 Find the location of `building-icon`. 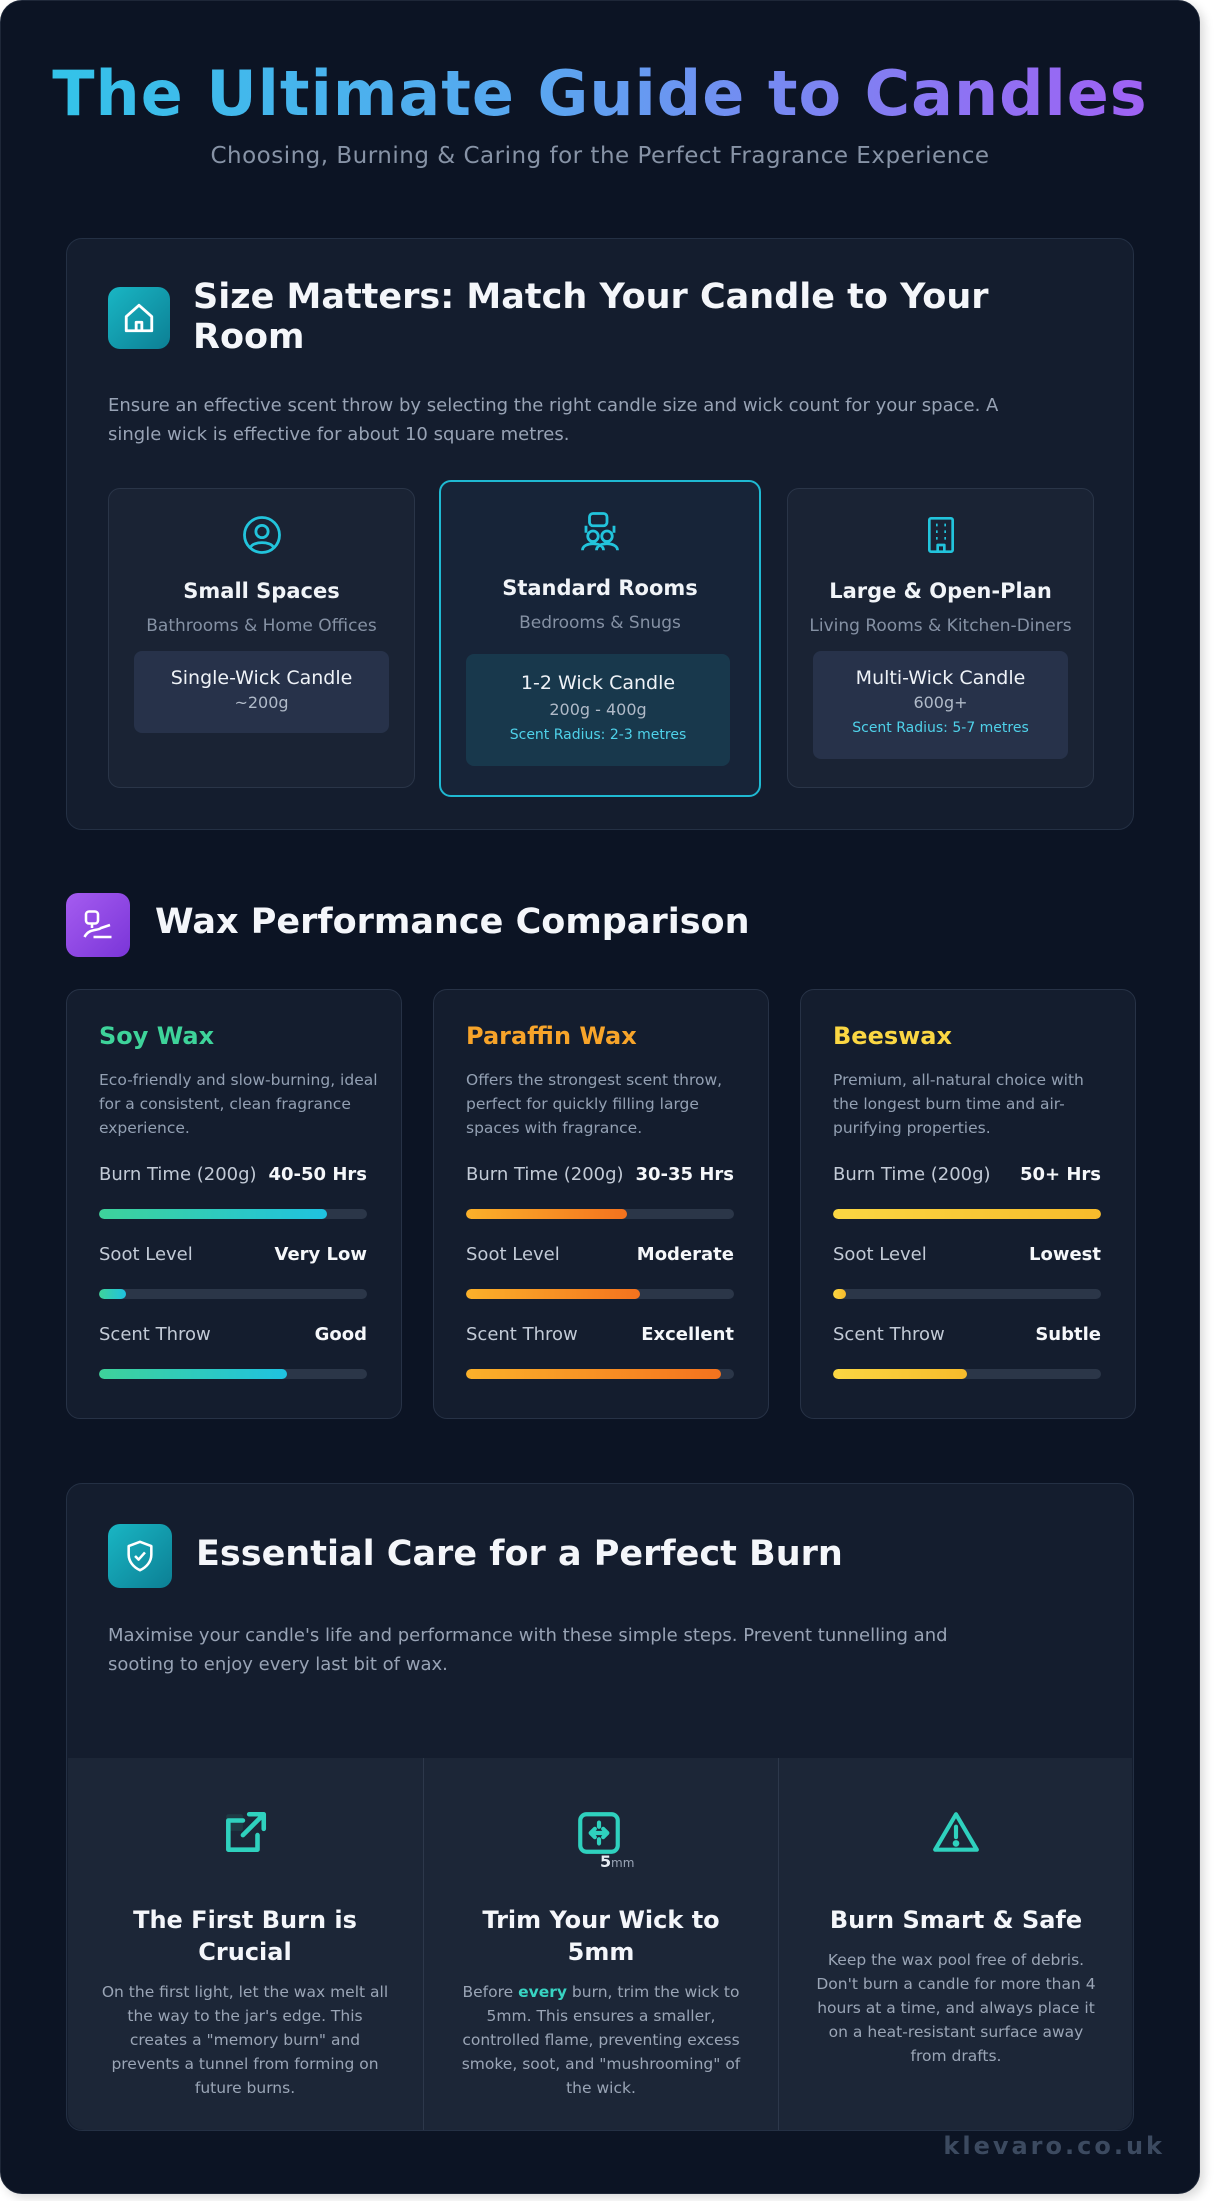

building-icon is located at coordinates (940, 535).